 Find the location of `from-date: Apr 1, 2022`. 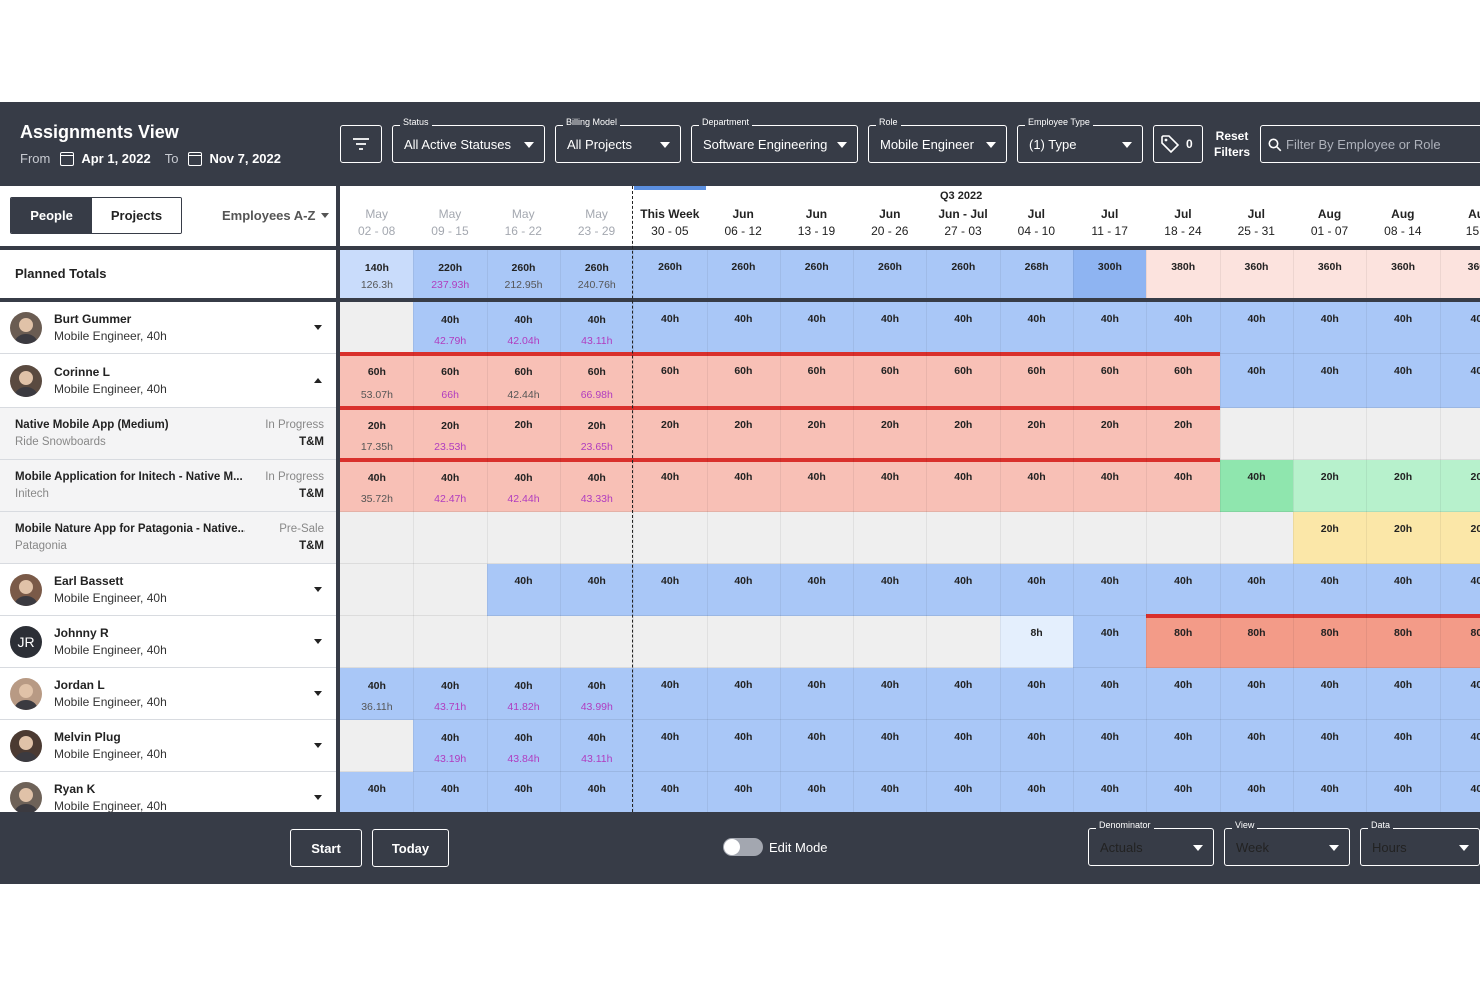

from-date: Apr 1, 2022 is located at coordinates (116, 158).